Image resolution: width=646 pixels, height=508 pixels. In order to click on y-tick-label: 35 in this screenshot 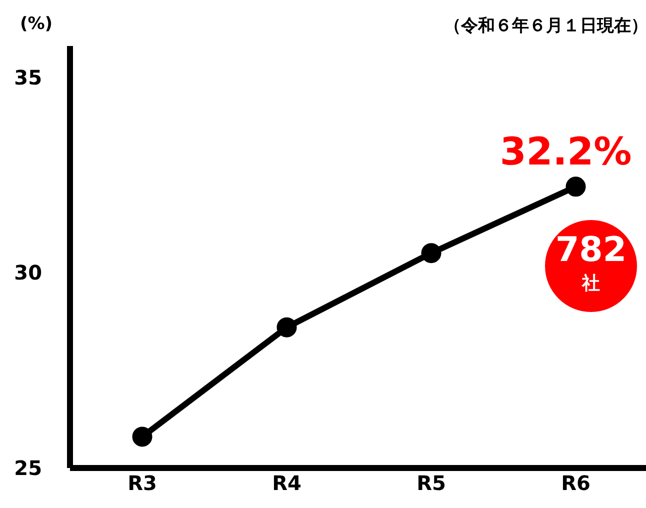, I will do `click(28, 77)`.